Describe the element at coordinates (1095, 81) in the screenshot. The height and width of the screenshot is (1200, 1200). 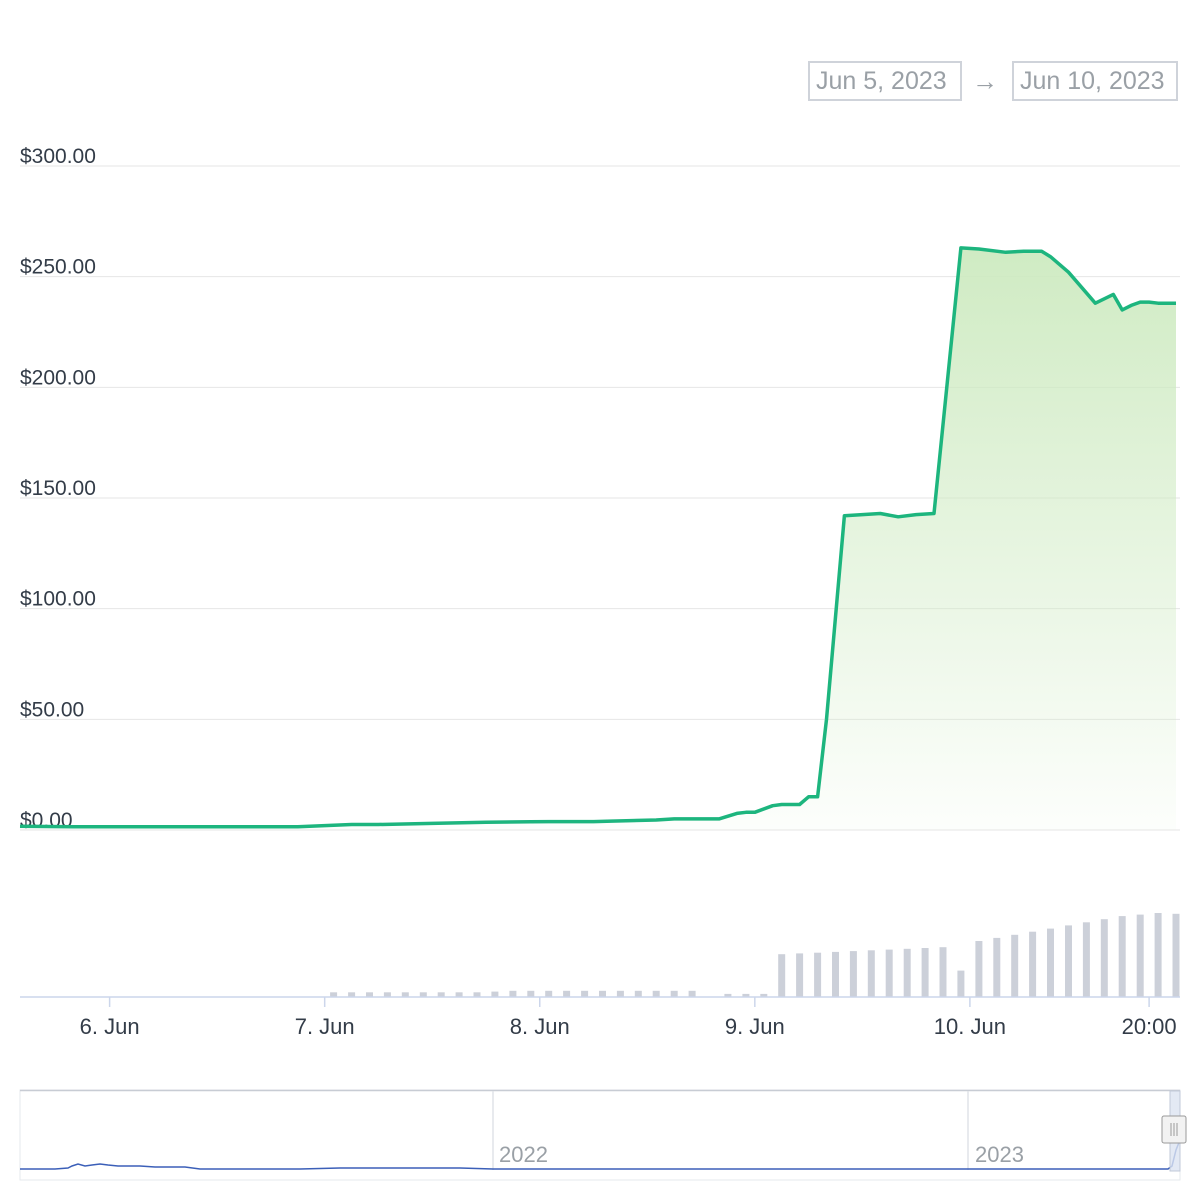
I see `range-to-input: Jun 10, 2023` at that location.